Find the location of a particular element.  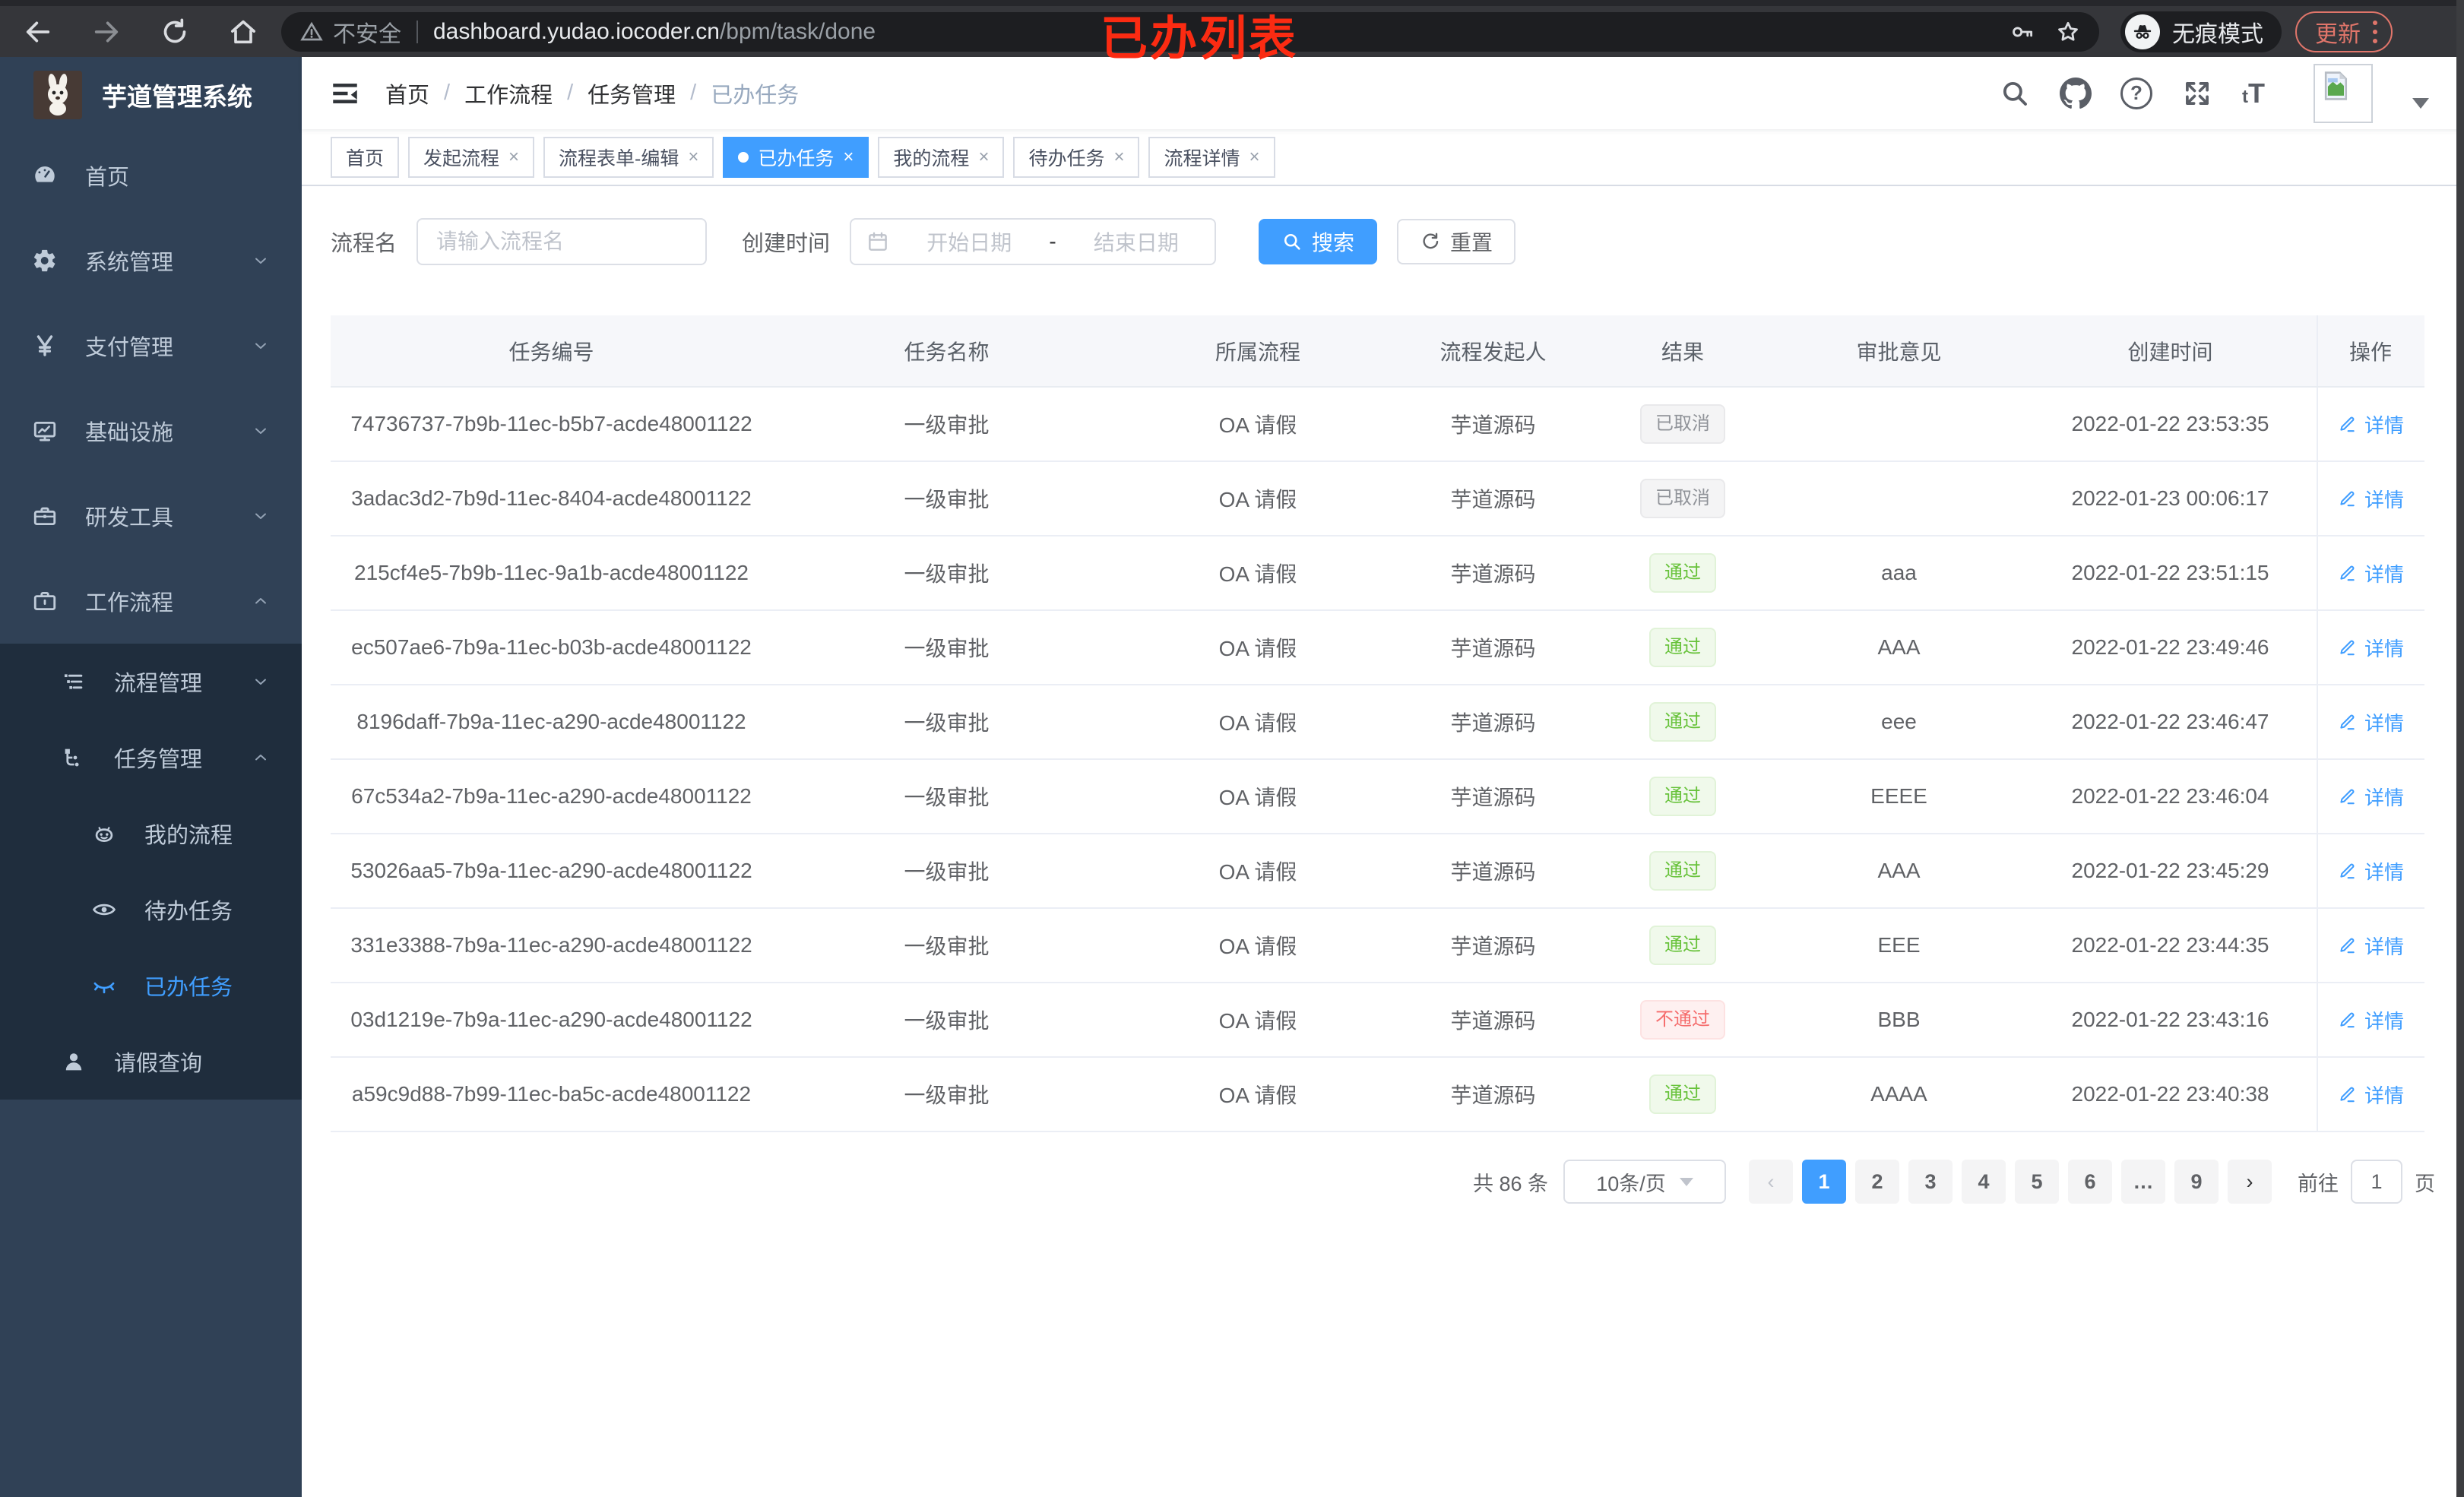

fullscreen-icon is located at coordinates (2197, 93).